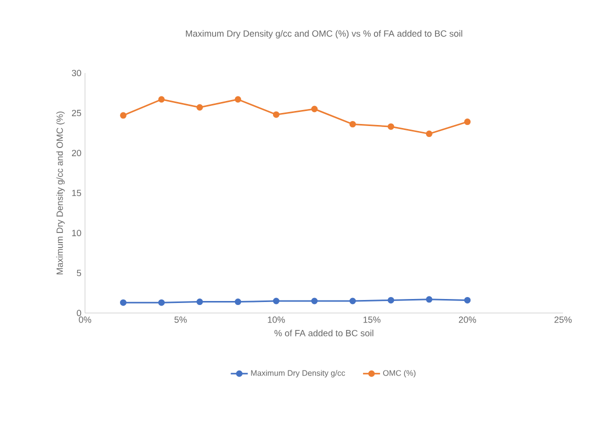 The width and height of the screenshot is (590, 443). What do you see at coordinates (563, 319) in the screenshot?
I see `x-tick-label: 25%` at bounding box center [563, 319].